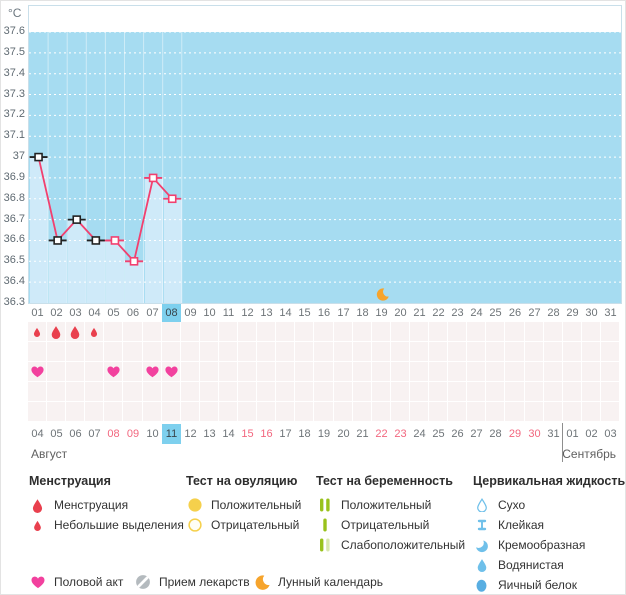  I want to click on calendar-date: 13, so click(209, 434).